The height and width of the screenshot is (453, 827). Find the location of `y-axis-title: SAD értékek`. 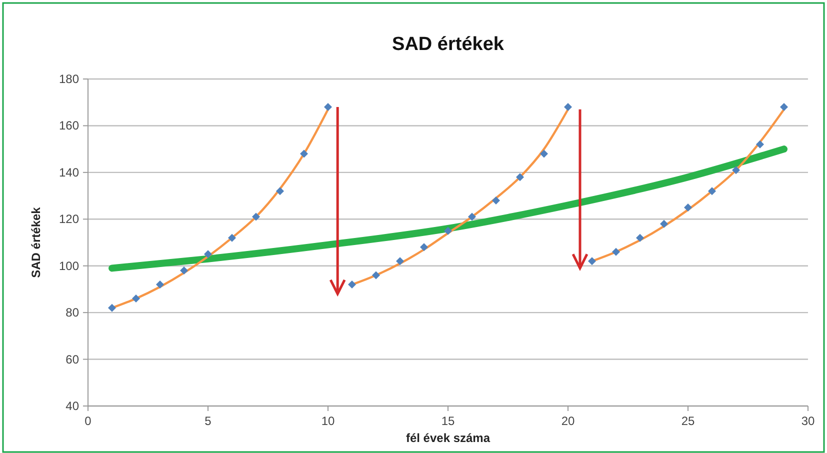

y-axis-title: SAD értékek is located at coordinates (36, 242).